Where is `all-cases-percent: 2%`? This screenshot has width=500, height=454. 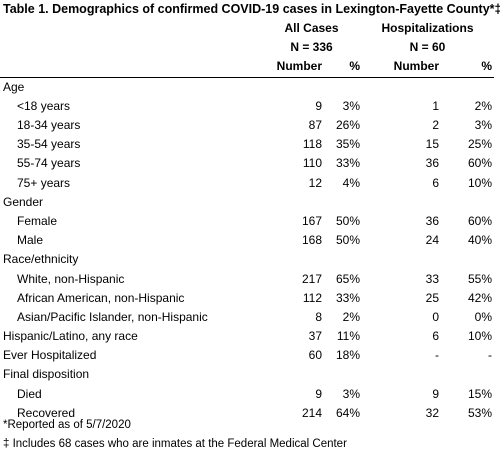
all-cases-percent: 2% is located at coordinates (351, 316).